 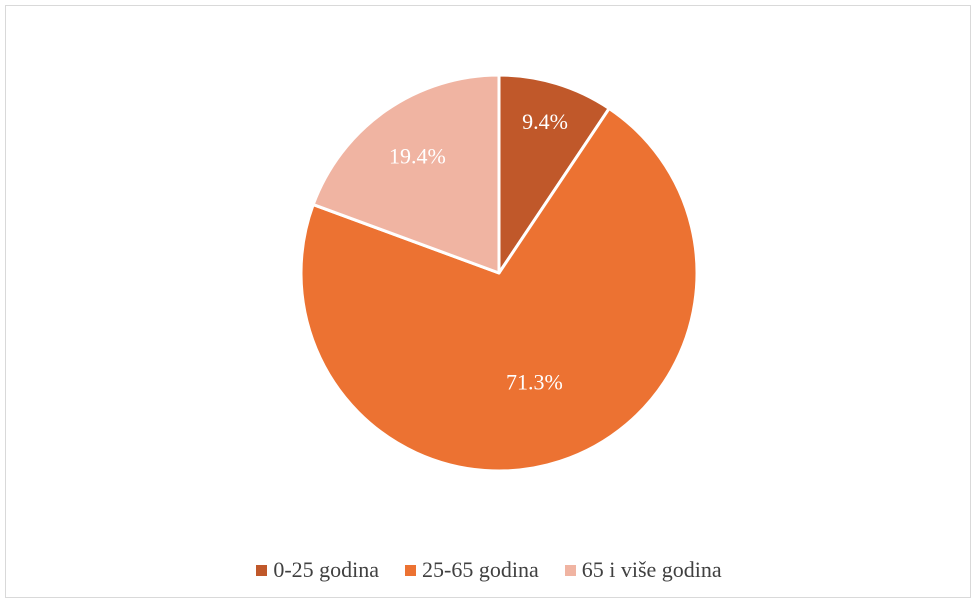 I want to click on slice-label-65-plus: 19.4%, so click(x=417, y=156).